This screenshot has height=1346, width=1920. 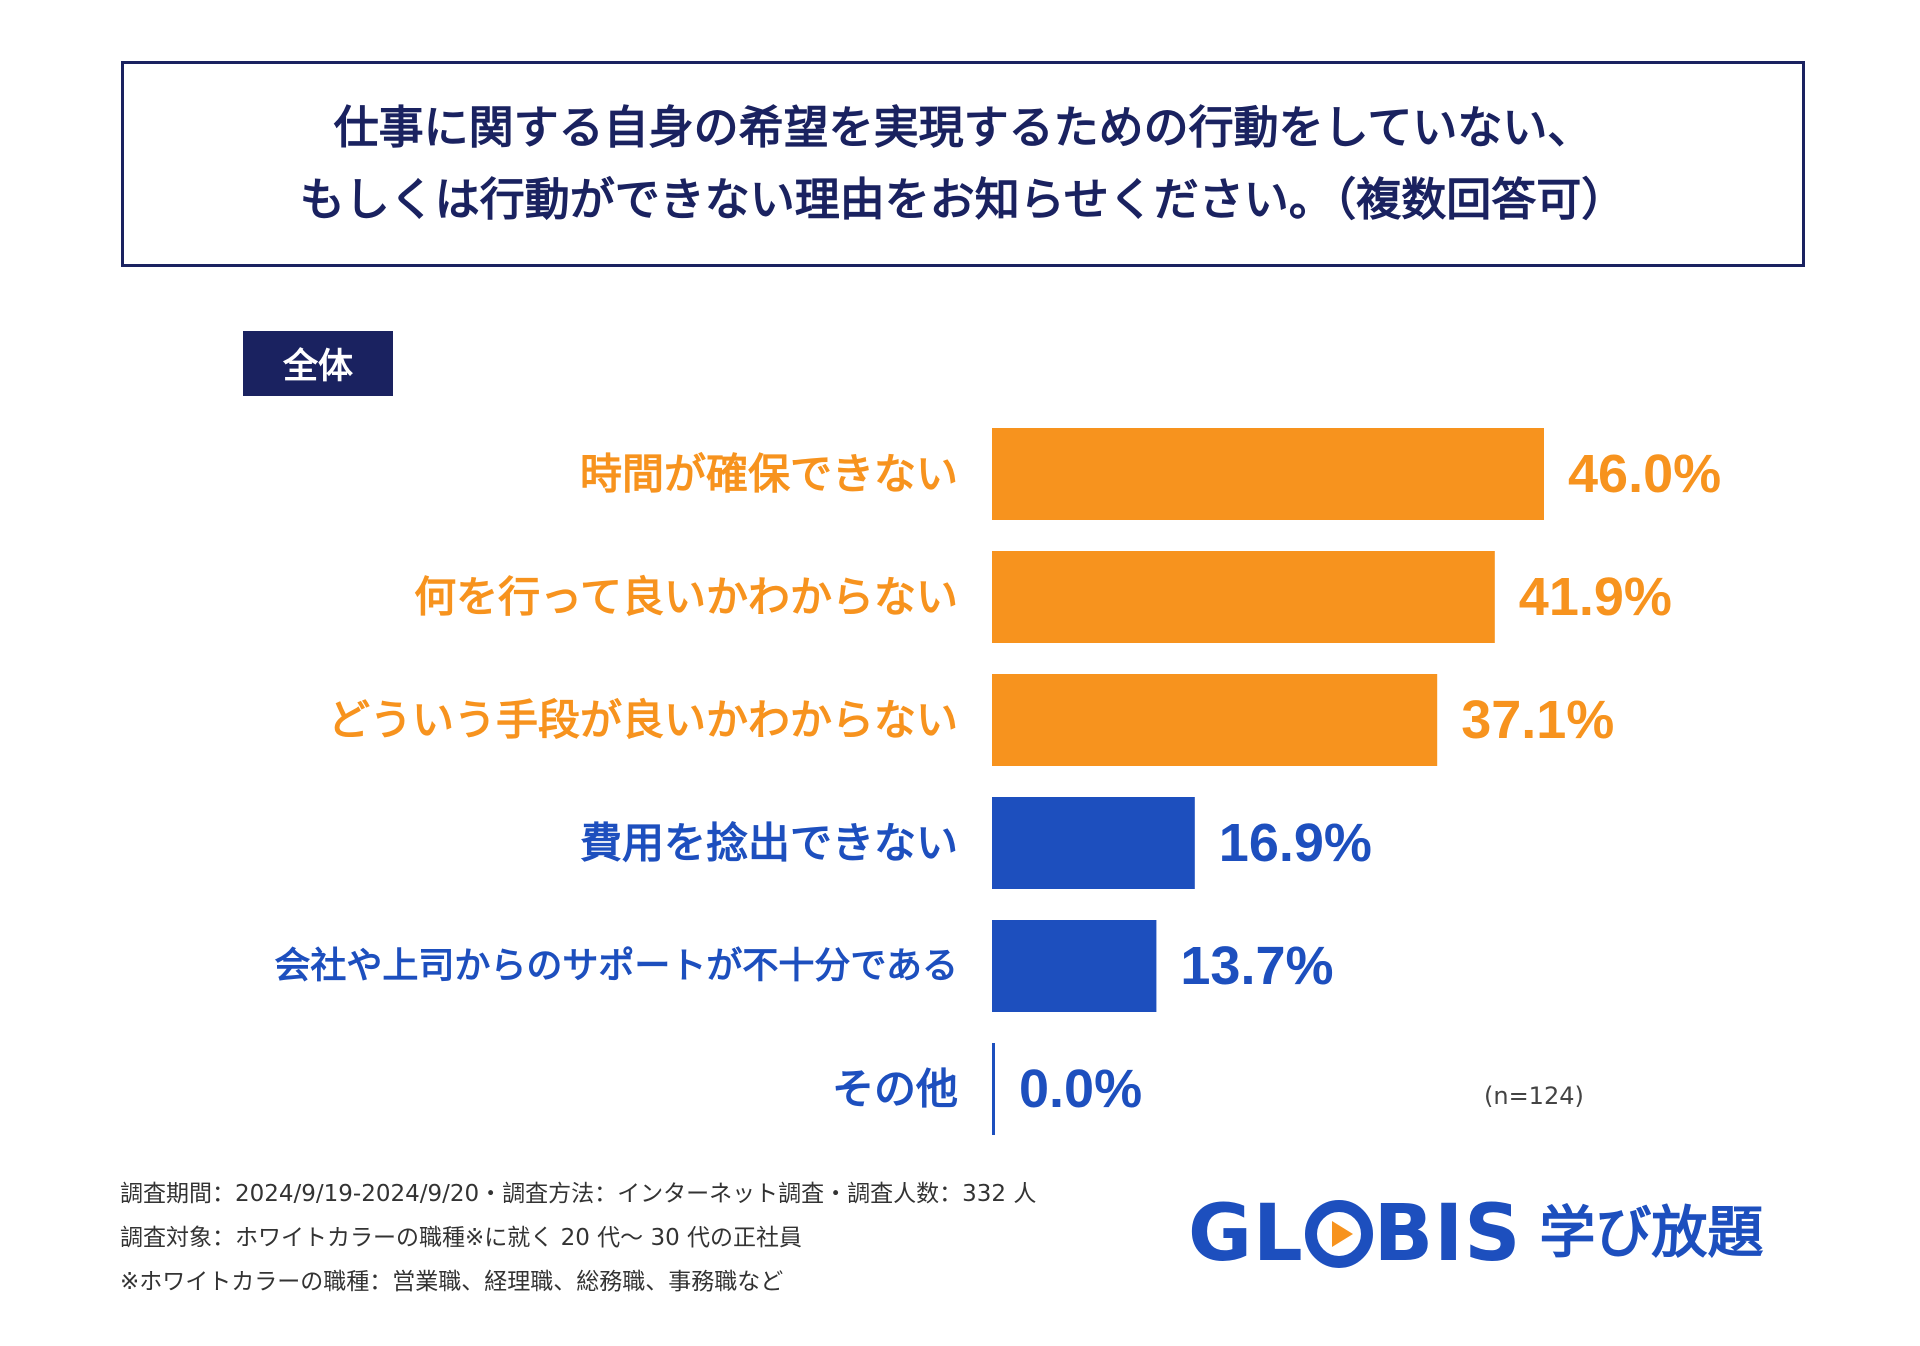 I want to click on group-badge: 全体, so click(x=318, y=363).